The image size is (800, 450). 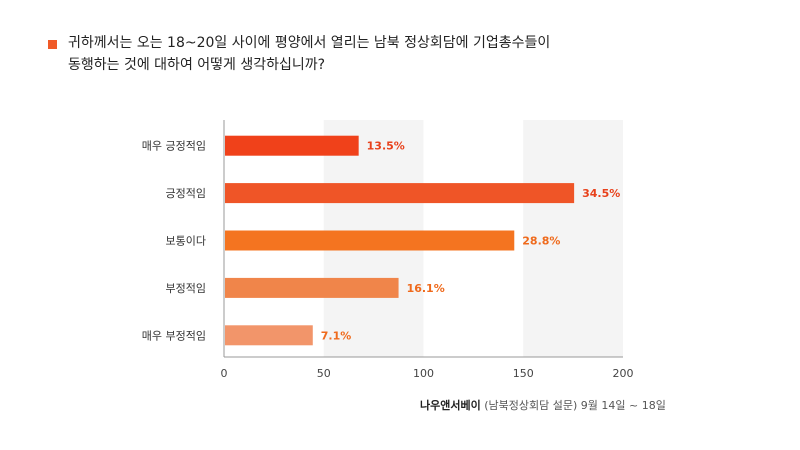 I want to click on source-note: 나우앤서베이 (남북정상회담 설문) 9월 14일 ~ 18일, so click(x=543, y=405).